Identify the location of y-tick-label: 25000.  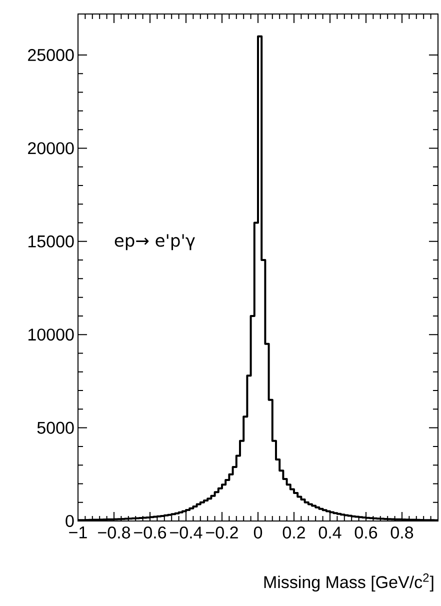
(51, 55).